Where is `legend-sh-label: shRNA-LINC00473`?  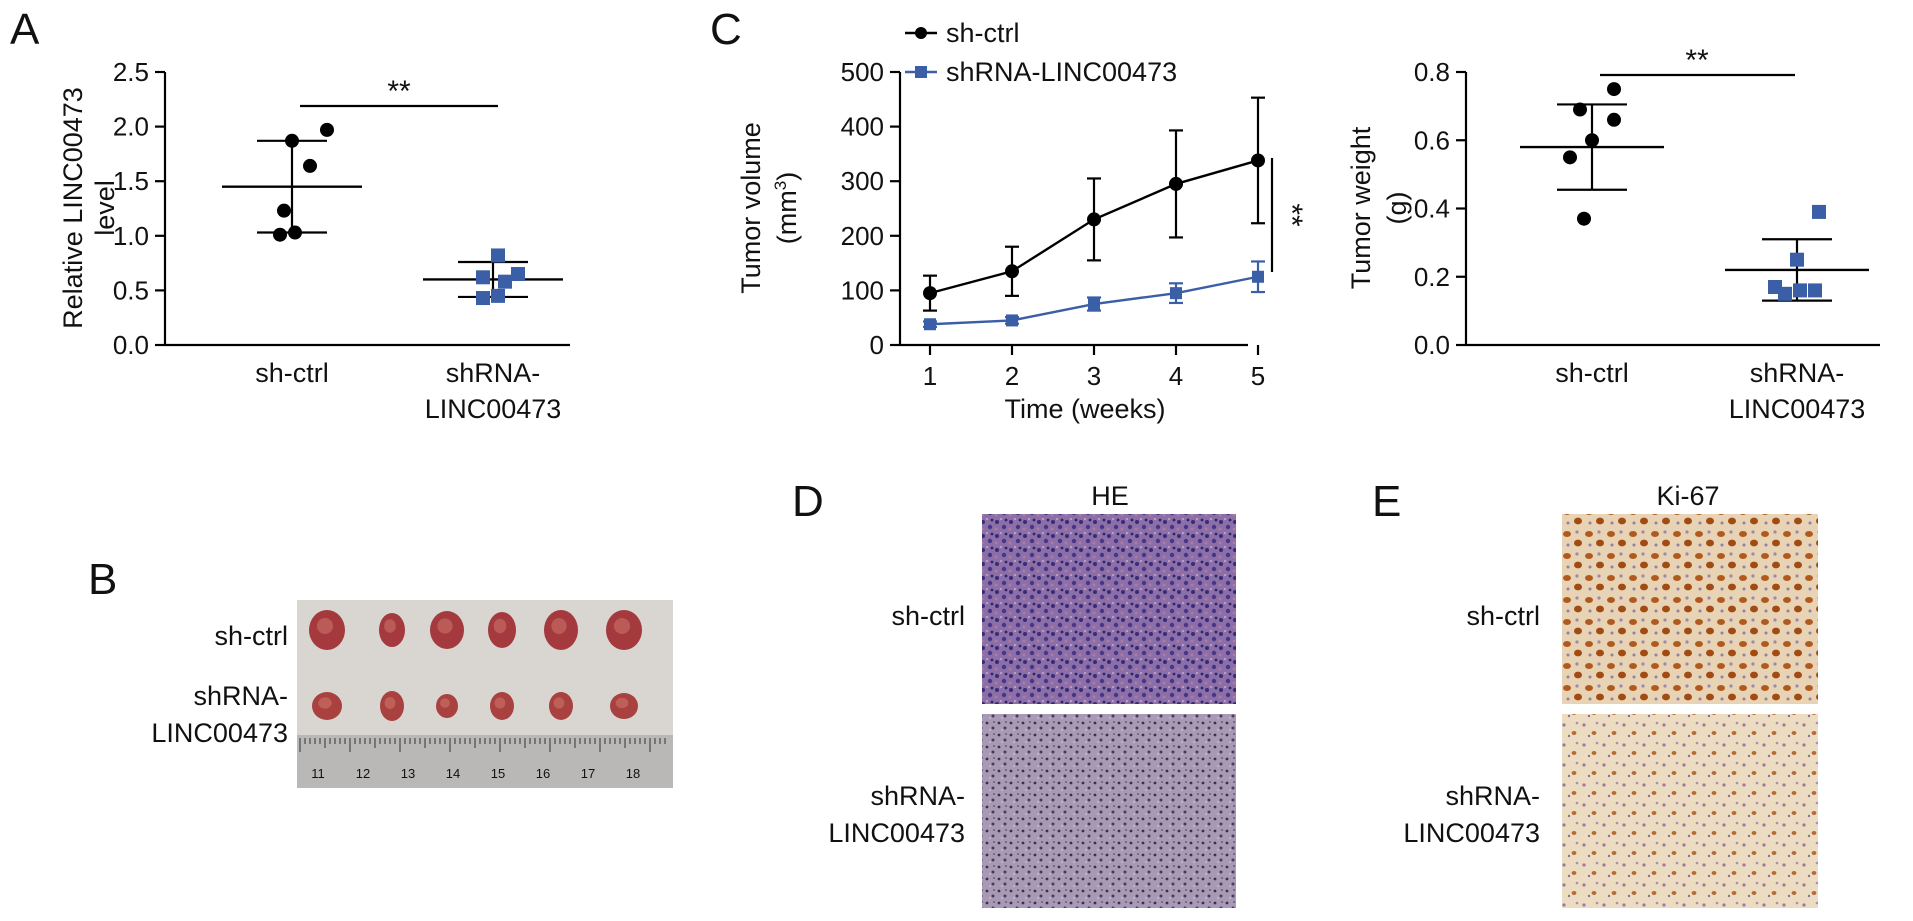 legend-sh-label: shRNA-LINC00473 is located at coordinates (1061, 72).